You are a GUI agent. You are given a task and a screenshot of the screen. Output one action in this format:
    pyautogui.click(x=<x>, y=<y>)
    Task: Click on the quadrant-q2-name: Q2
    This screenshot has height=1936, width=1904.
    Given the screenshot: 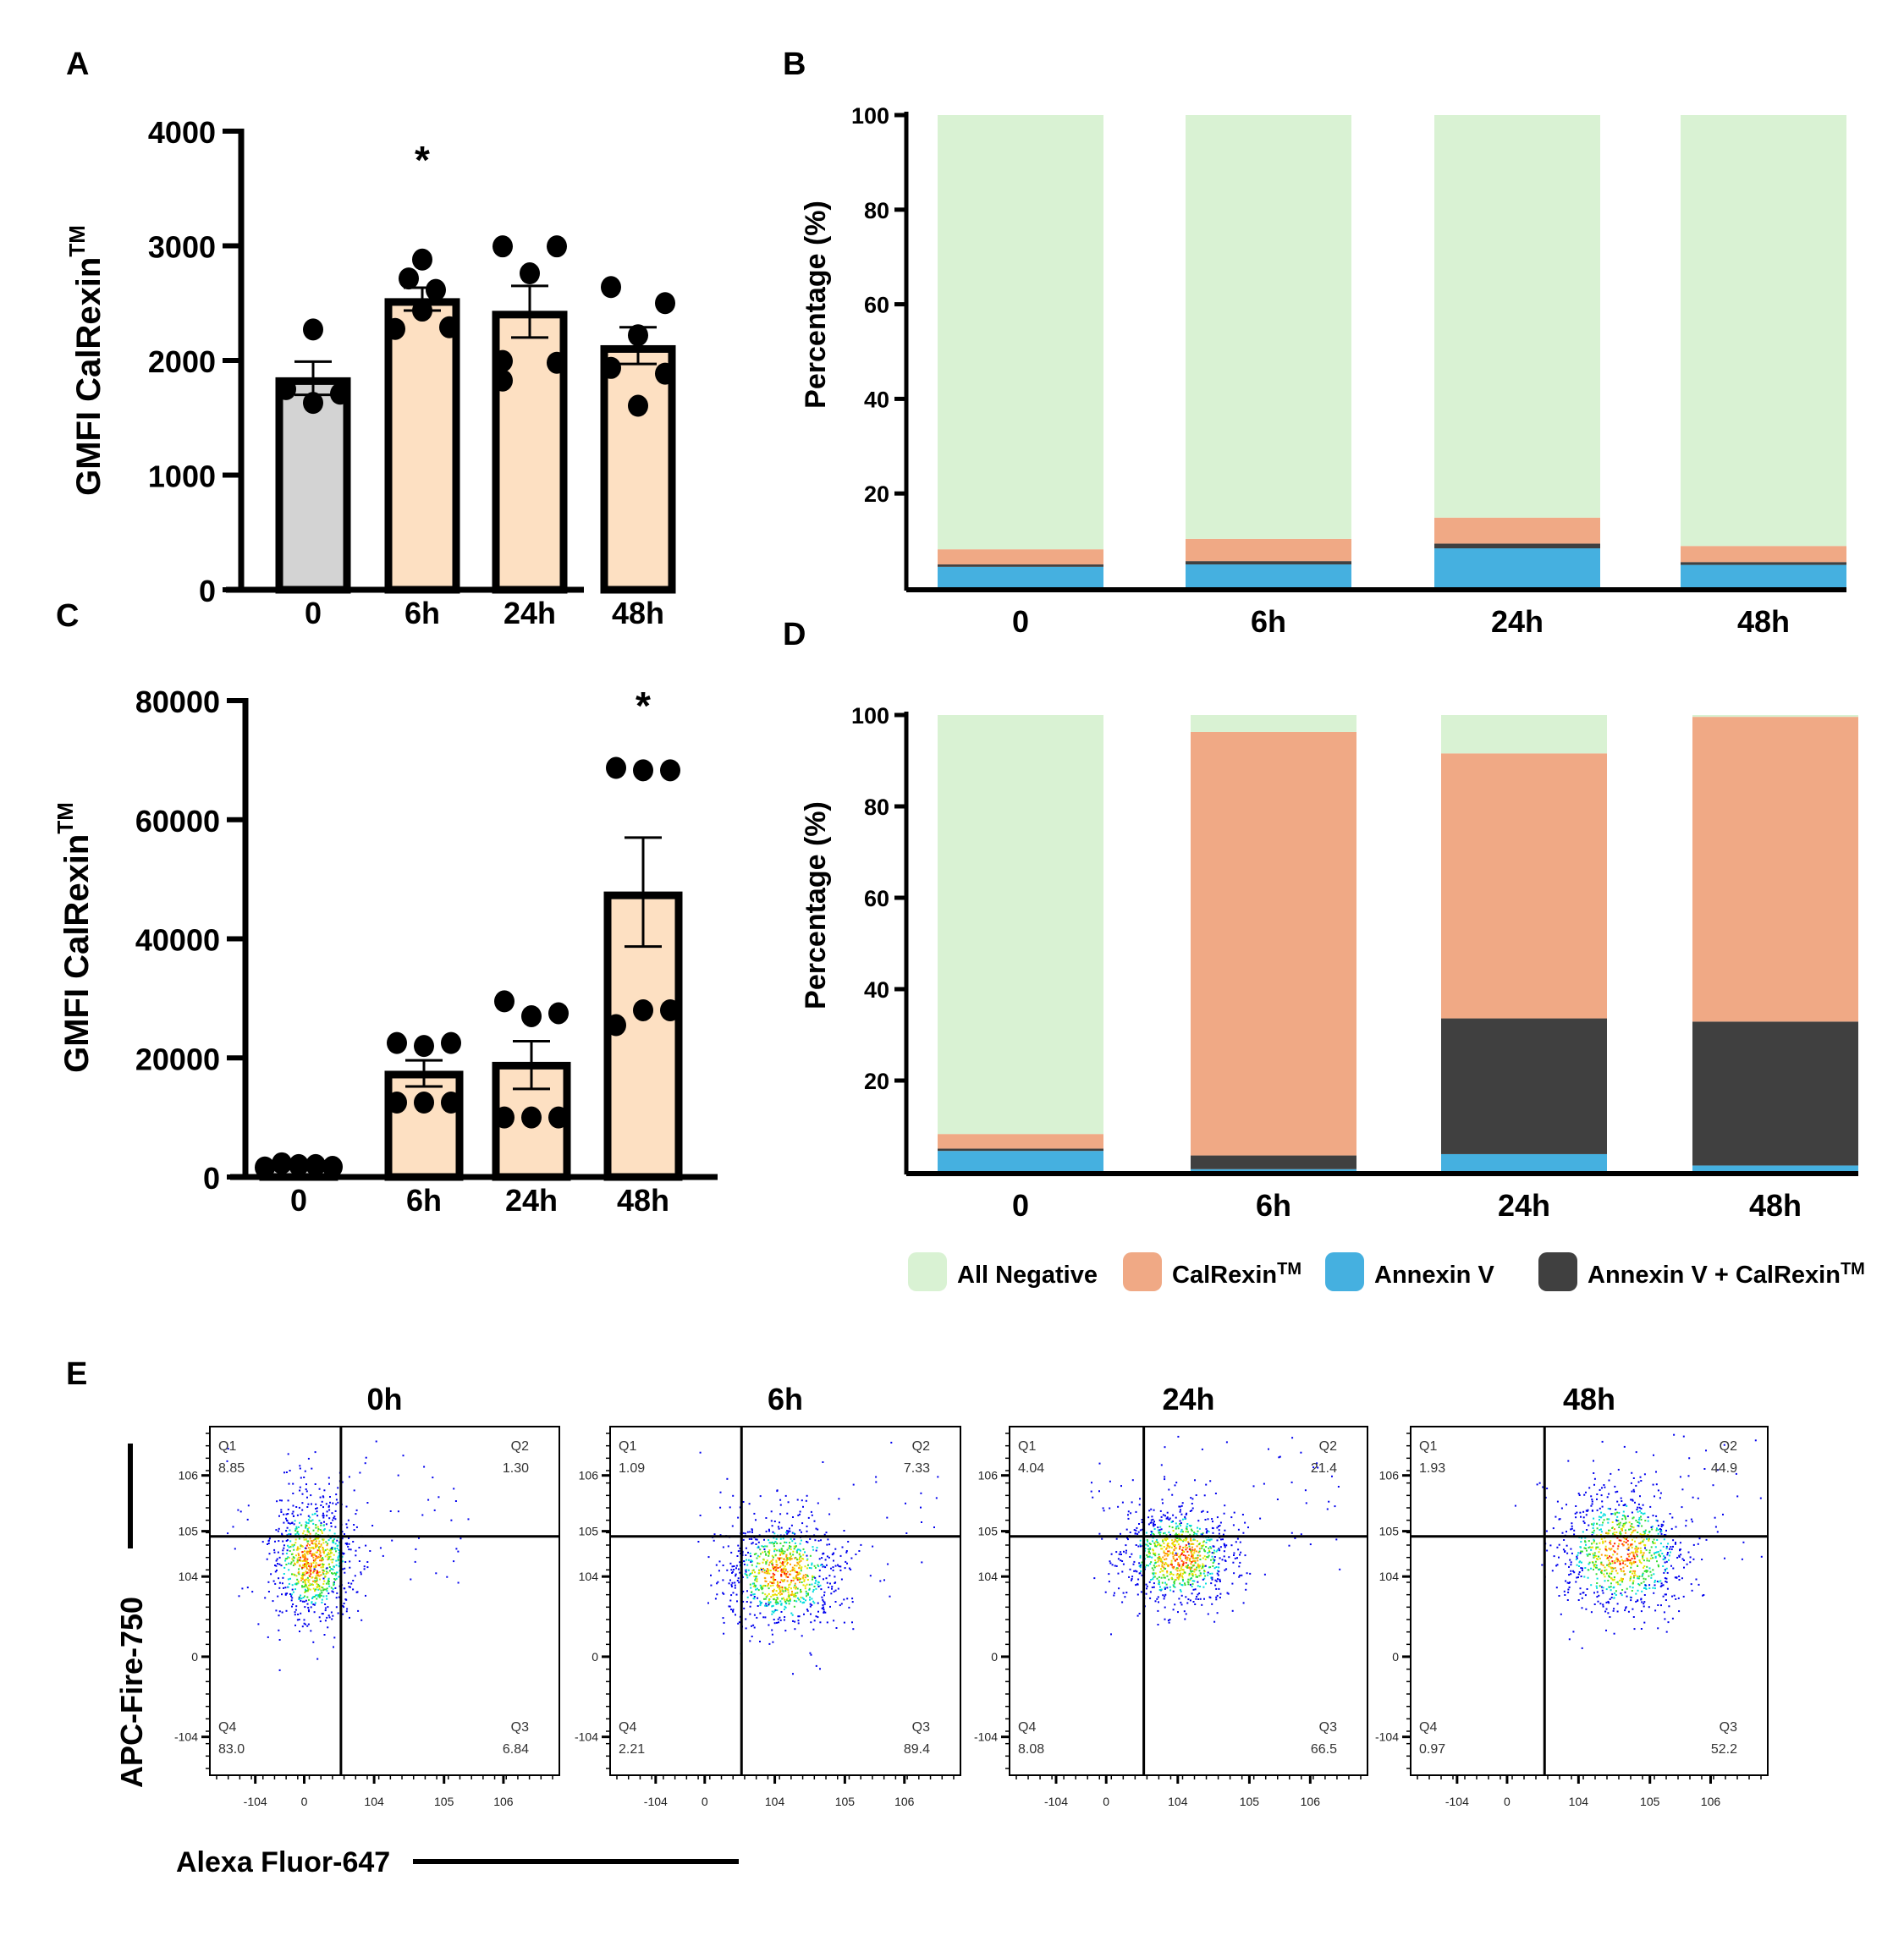 What is the action you would take?
    pyautogui.click(x=1728, y=1446)
    